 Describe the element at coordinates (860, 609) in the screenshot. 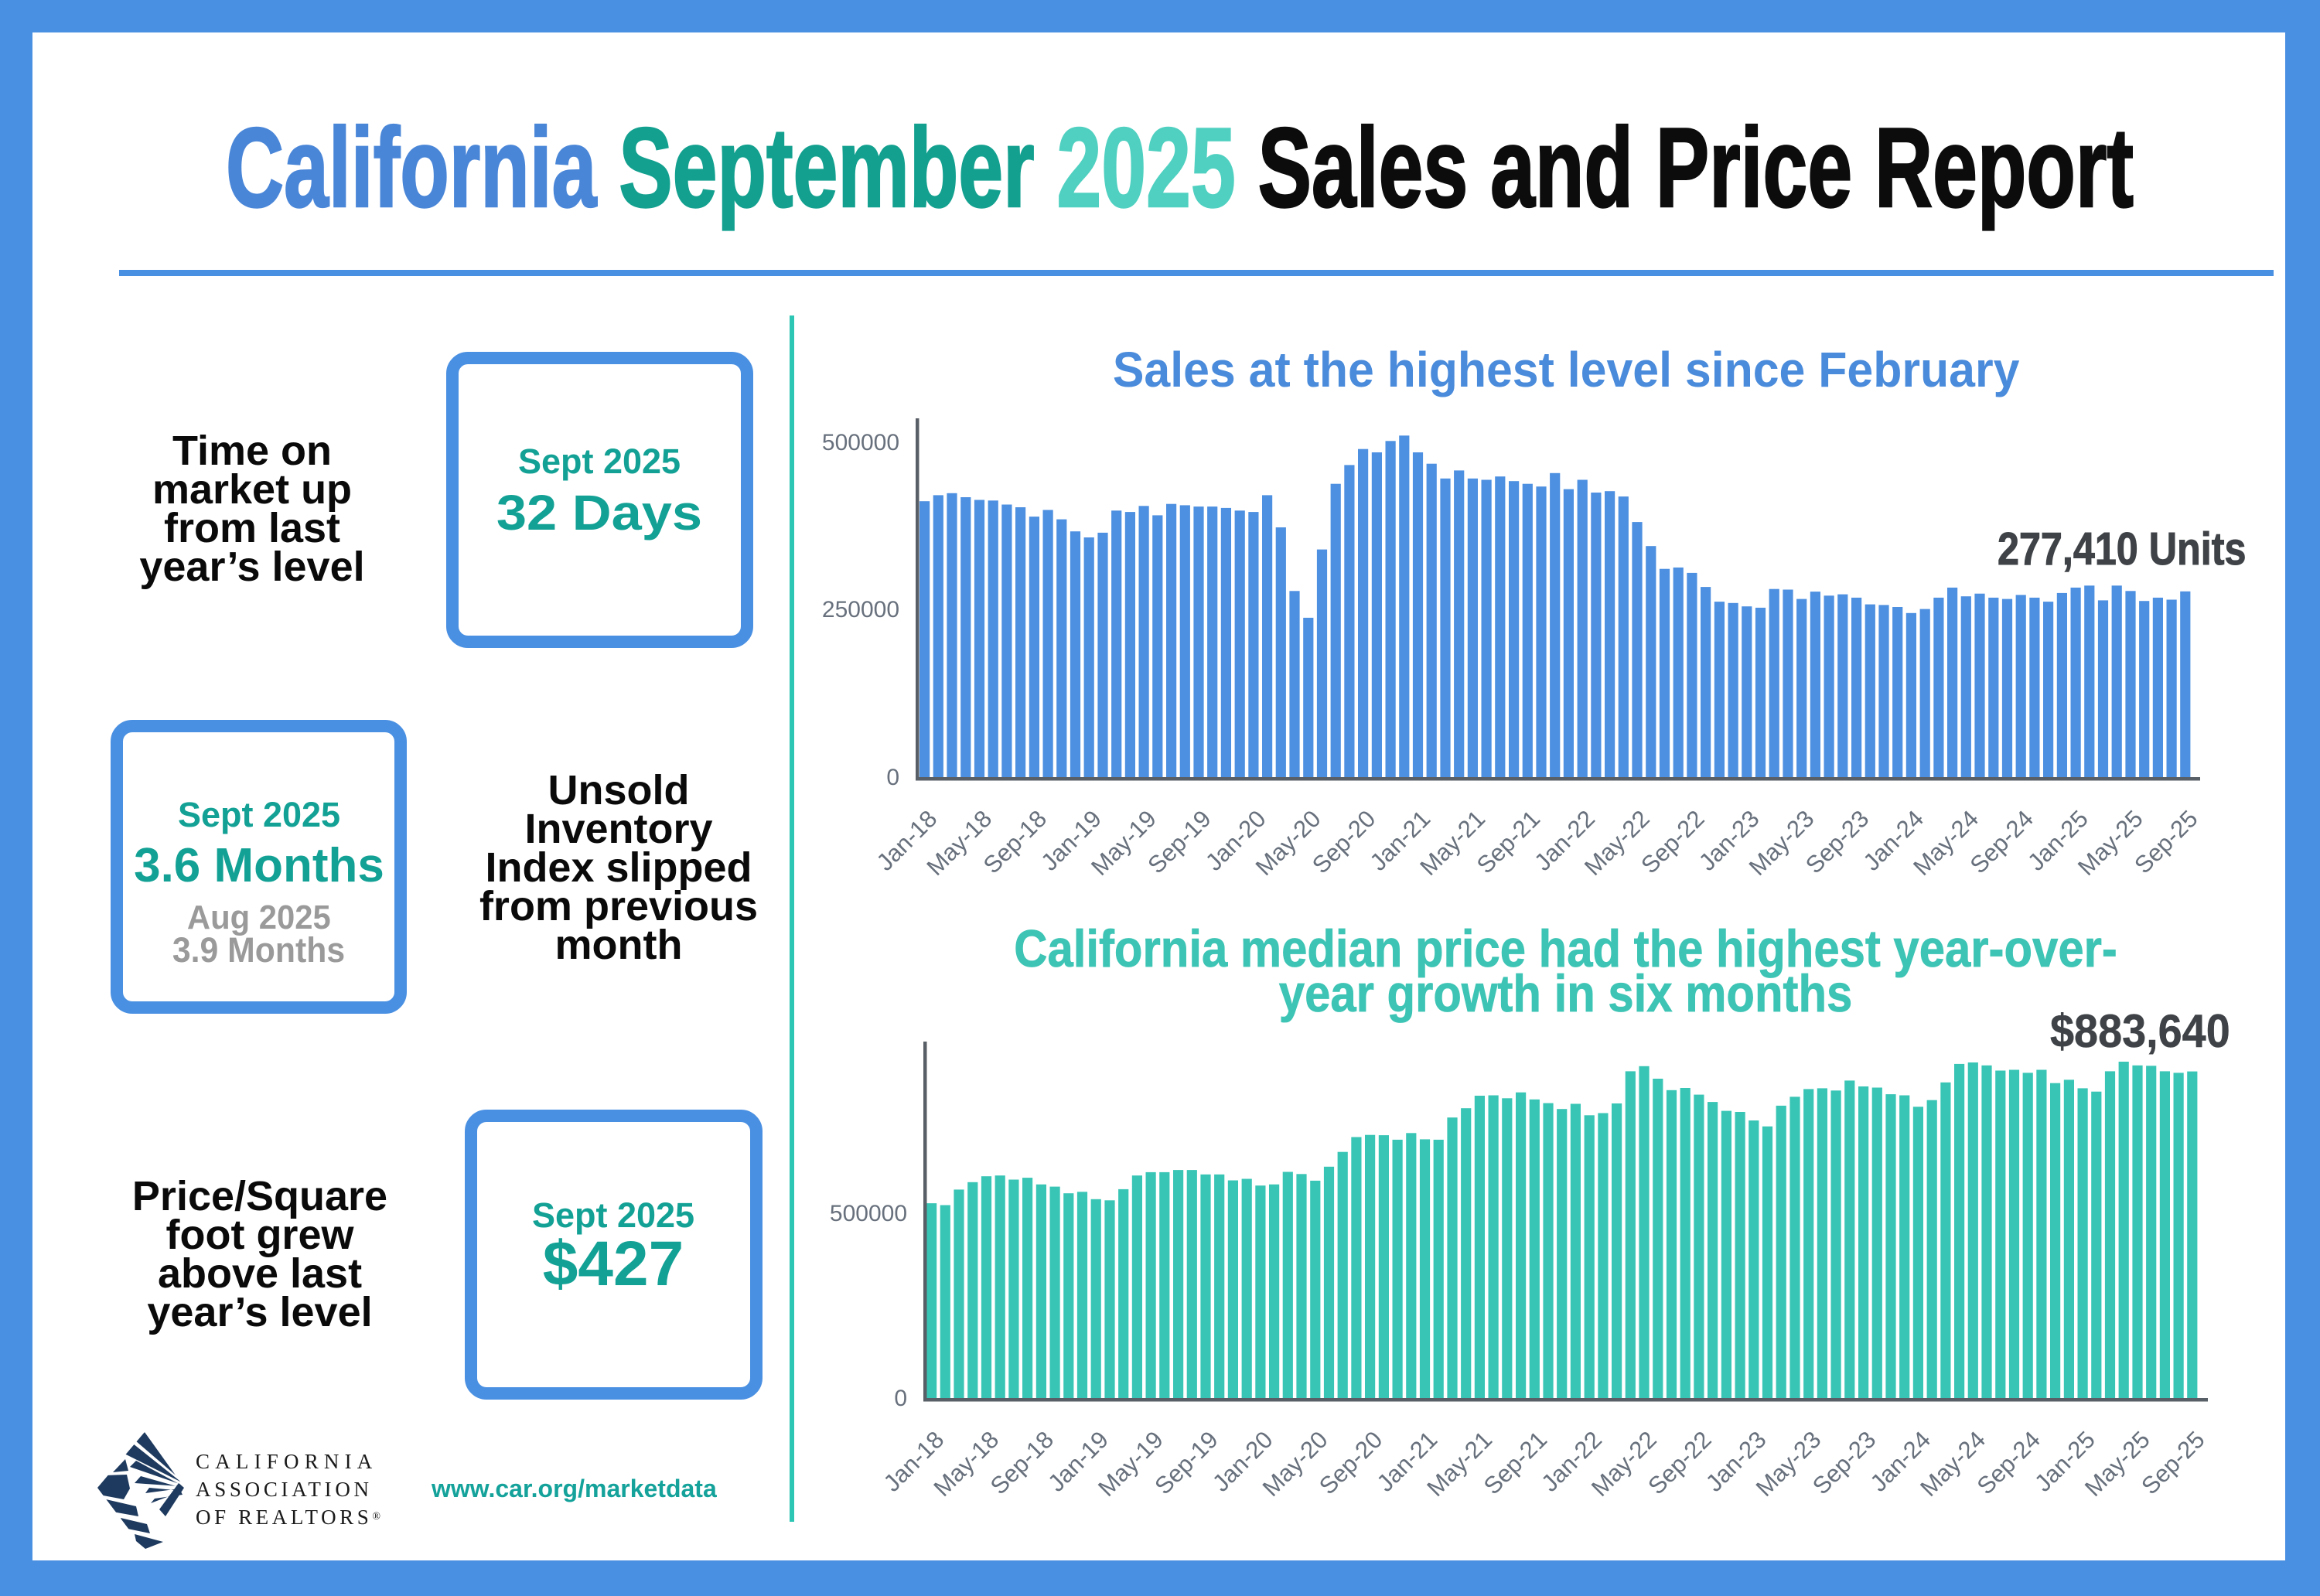

I see `svg-text: 250000` at that location.